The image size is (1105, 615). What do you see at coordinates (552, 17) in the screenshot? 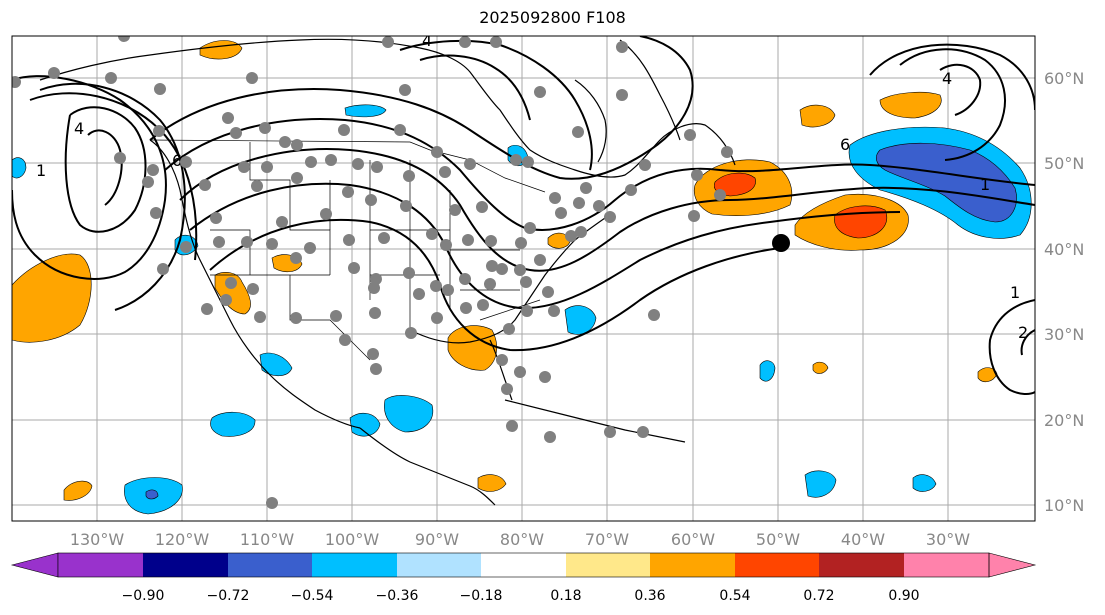
I see `map-title: 2025092800 F108` at bounding box center [552, 17].